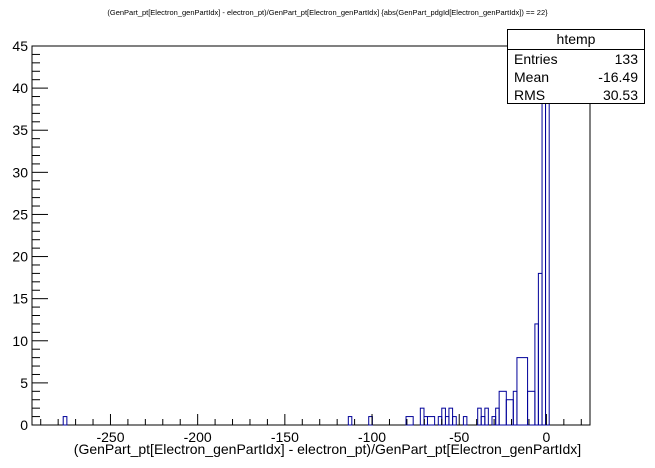 The image size is (655, 468). What do you see at coordinates (576, 40) in the screenshot?
I see `stats-name: htemp` at bounding box center [576, 40].